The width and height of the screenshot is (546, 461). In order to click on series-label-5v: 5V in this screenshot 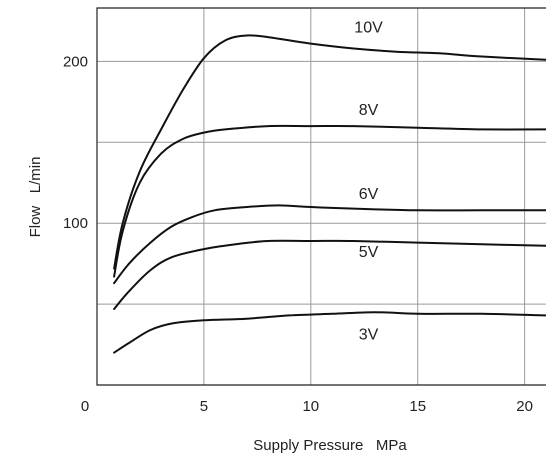, I will do `click(369, 252)`.